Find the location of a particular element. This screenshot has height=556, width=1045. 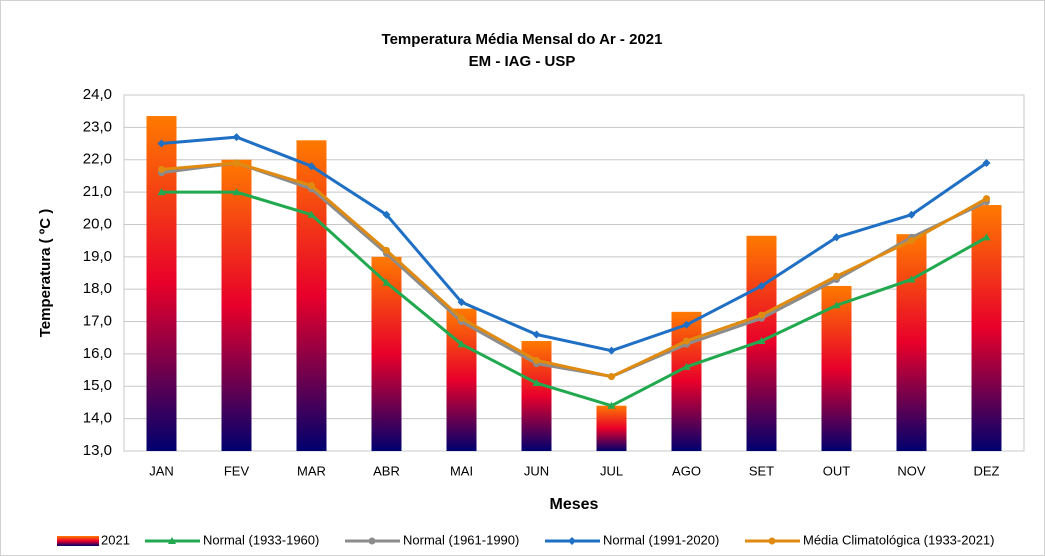

y-tick-label: 16,0 is located at coordinates (97, 353).